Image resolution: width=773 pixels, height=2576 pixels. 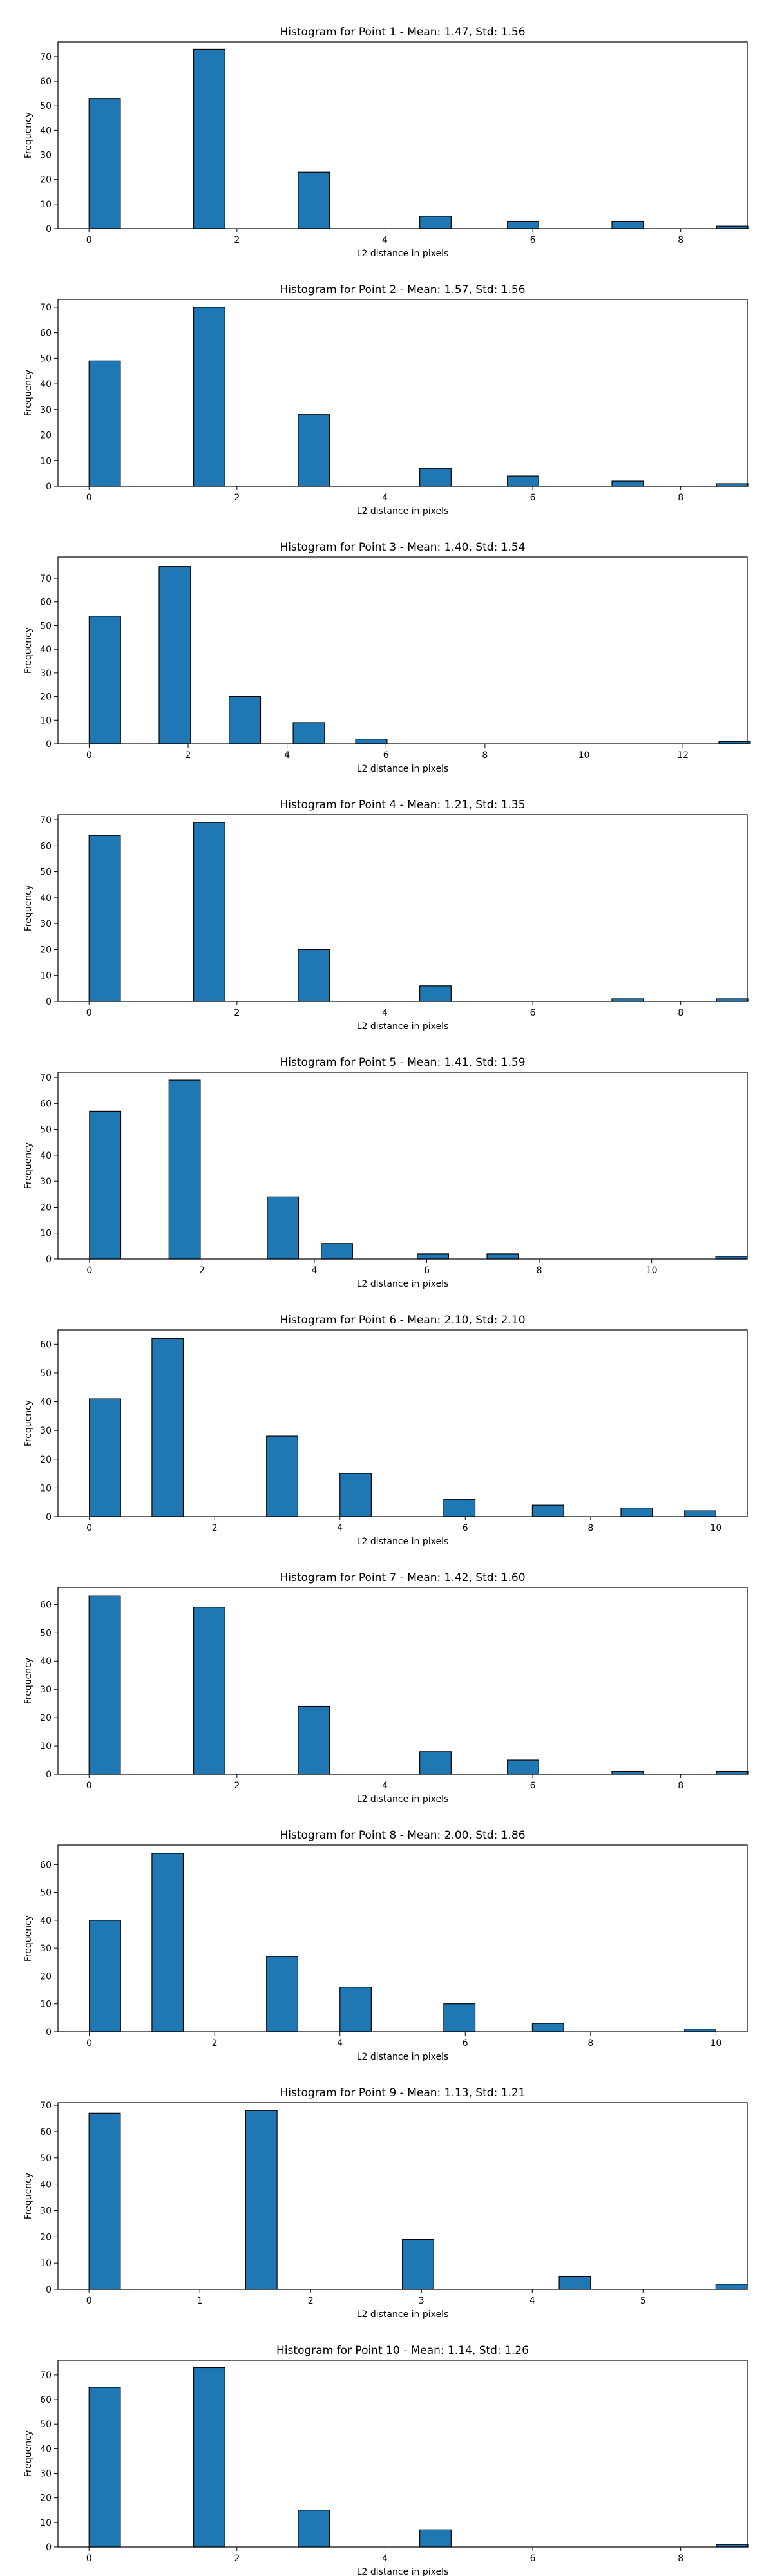 I want to click on x-tick-label: 1, so click(x=200, y=2301).